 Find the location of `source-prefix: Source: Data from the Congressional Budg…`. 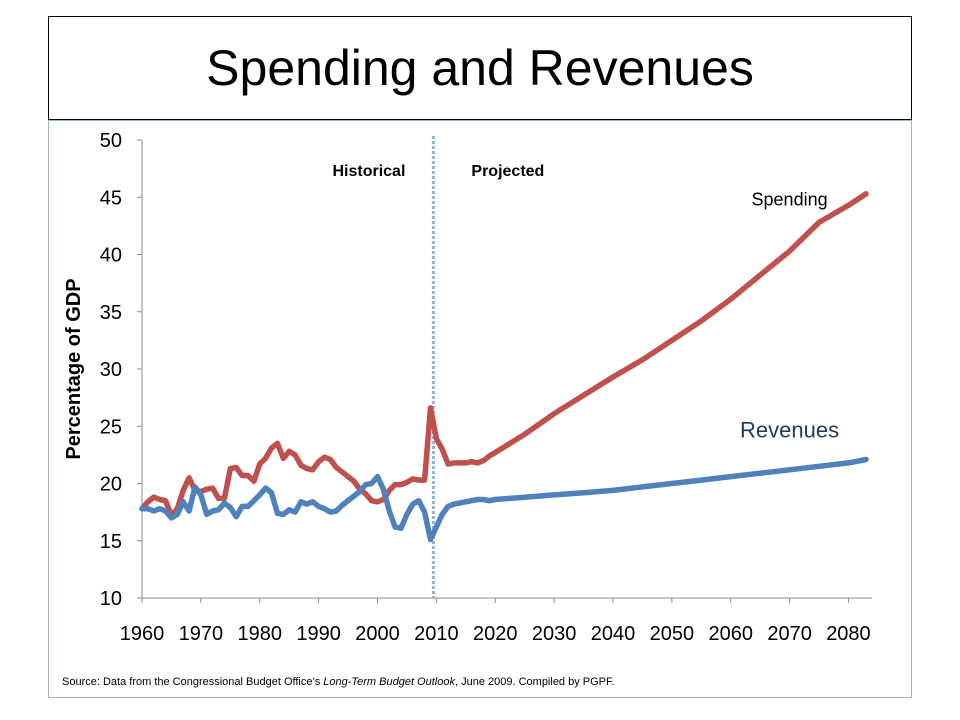

source-prefix: Source: Data from the Congressional Budg… is located at coordinates (193, 682).